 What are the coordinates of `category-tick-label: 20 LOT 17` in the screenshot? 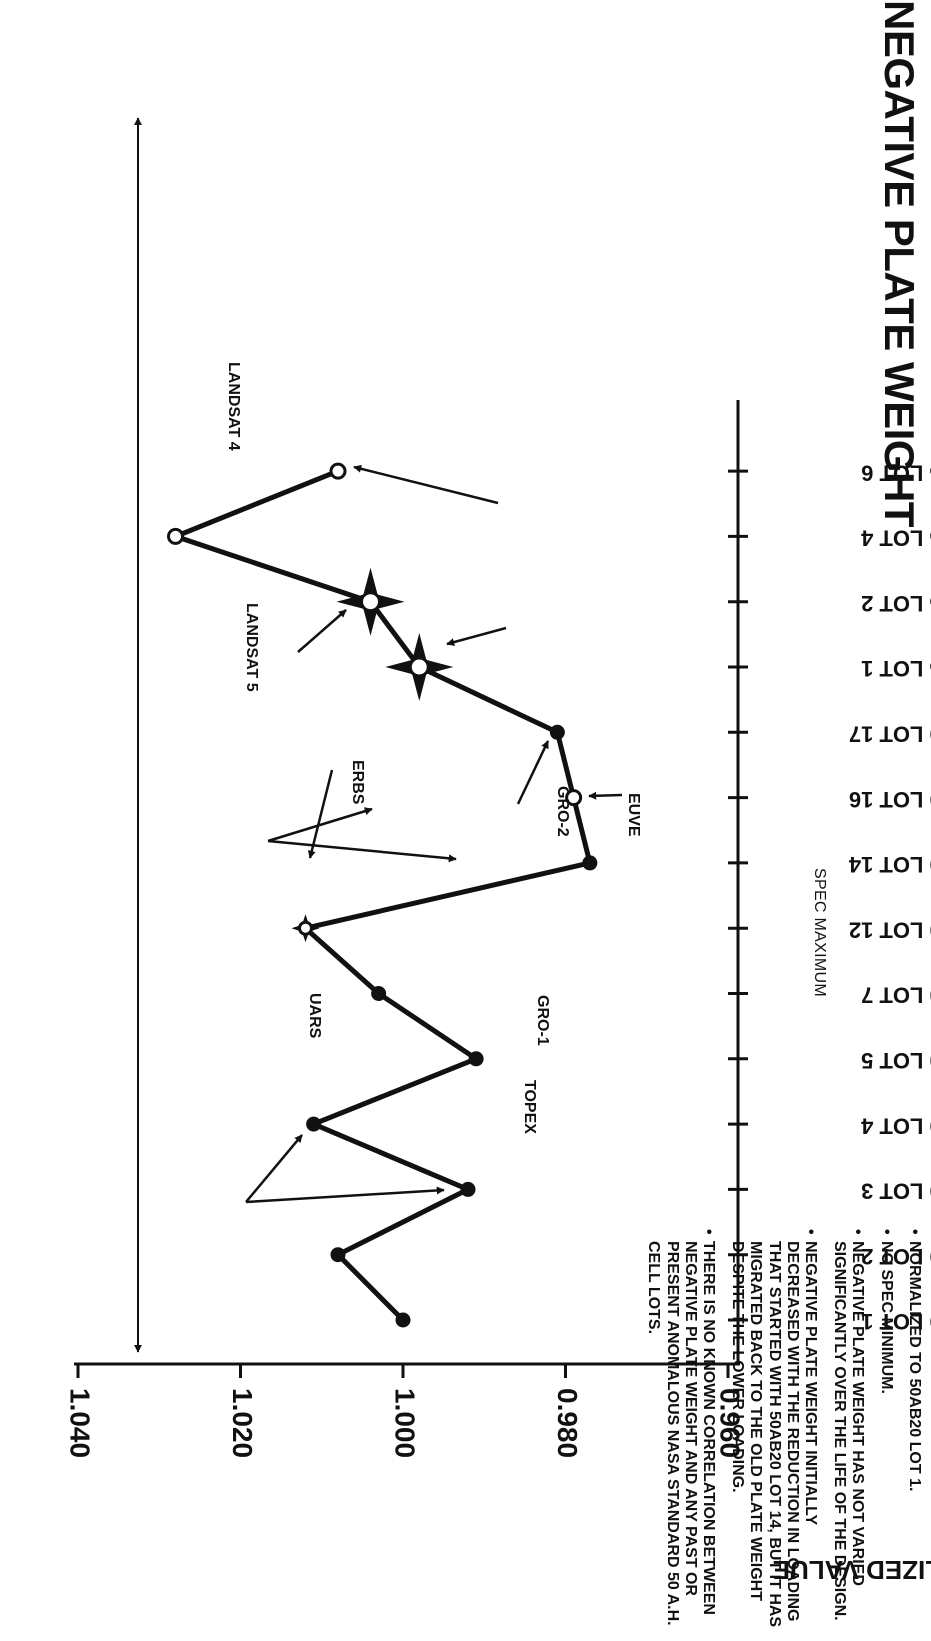 It's located at (890, 733).